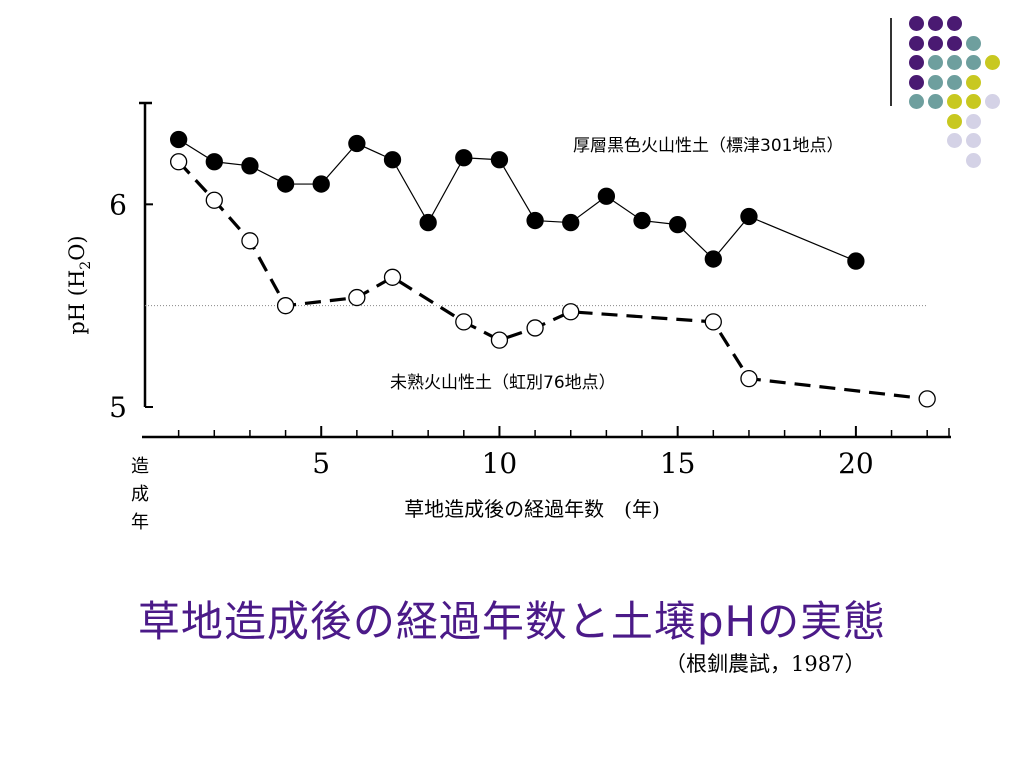  What do you see at coordinates (118, 204) in the screenshot?
I see `y-tick-label: 6` at bounding box center [118, 204].